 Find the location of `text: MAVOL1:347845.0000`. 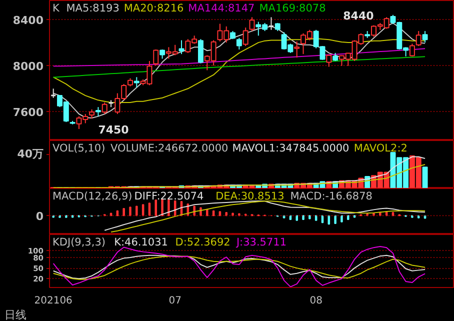

text: MAVOL1:347845.0000 is located at coordinates (291, 148).